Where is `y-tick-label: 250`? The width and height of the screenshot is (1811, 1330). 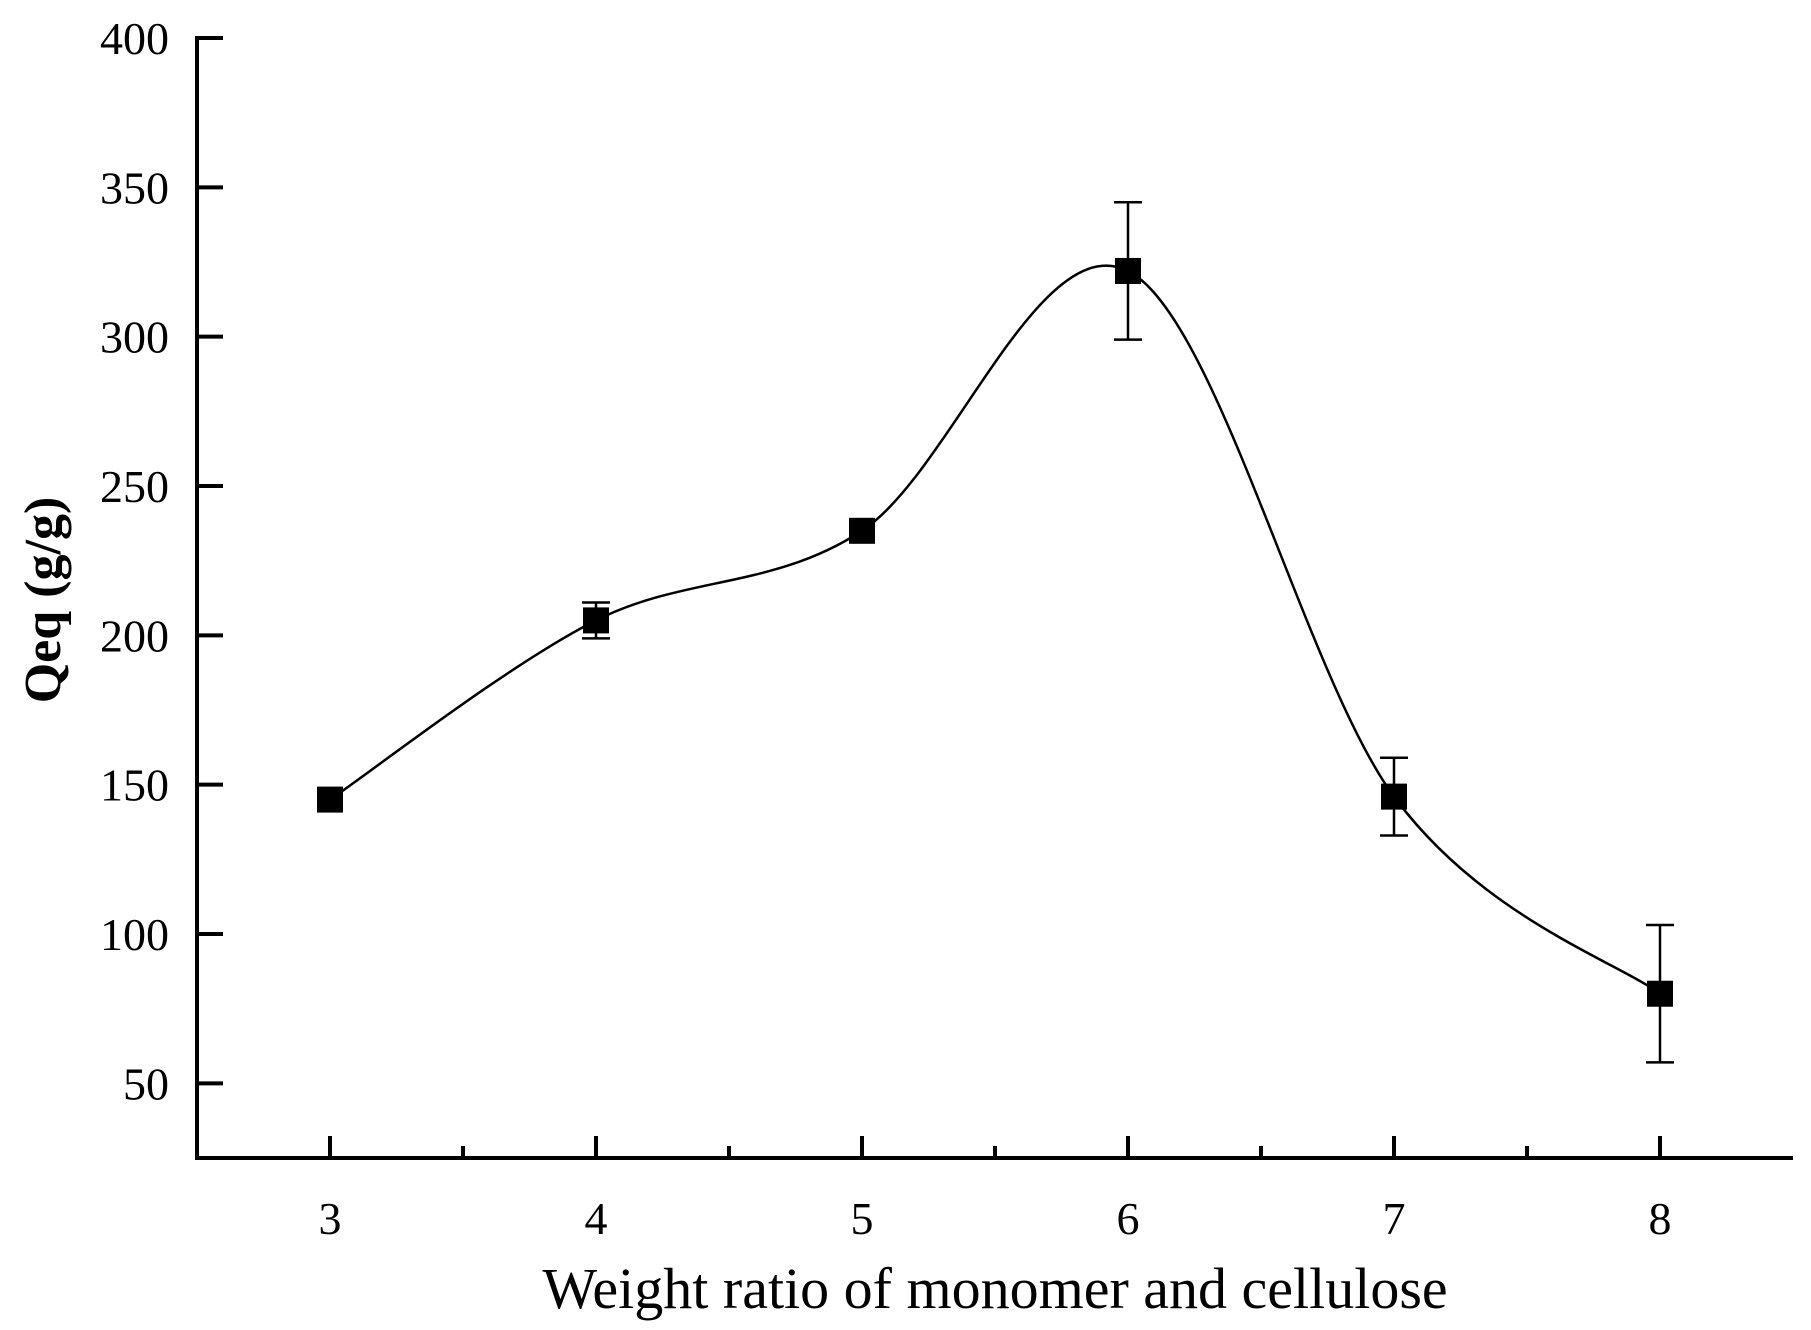 y-tick-label: 250 is located at coordinates (134, 486).